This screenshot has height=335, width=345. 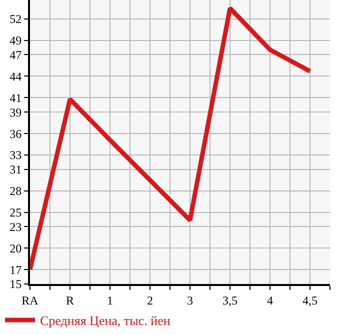 What do you see at coordinates (16, 169) in the screenshot?
I see `y-tick-label: 31` at bounding box center [16, 169].